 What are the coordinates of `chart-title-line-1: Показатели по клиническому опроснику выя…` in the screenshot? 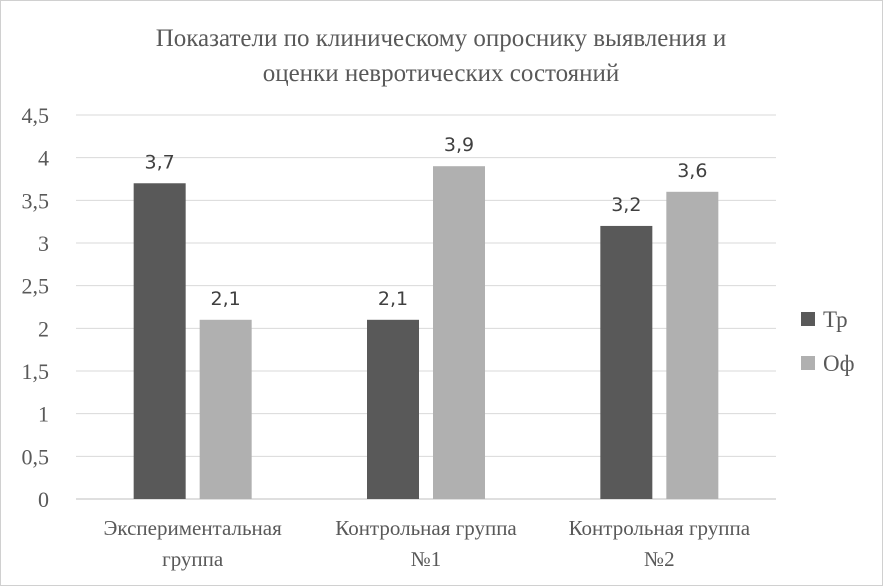 It's located at (441, 38).